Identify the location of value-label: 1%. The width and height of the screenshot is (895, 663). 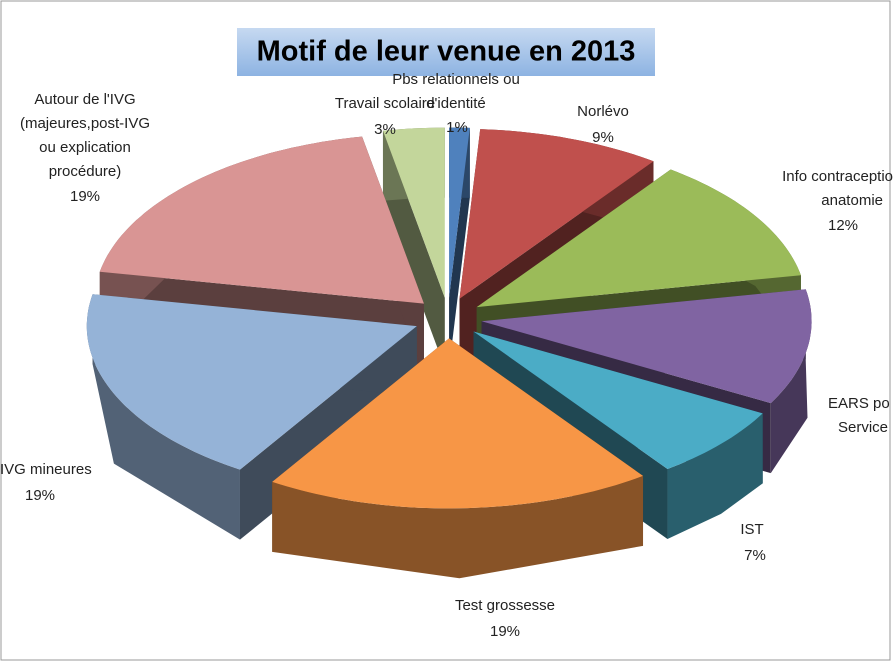
(457, 127).